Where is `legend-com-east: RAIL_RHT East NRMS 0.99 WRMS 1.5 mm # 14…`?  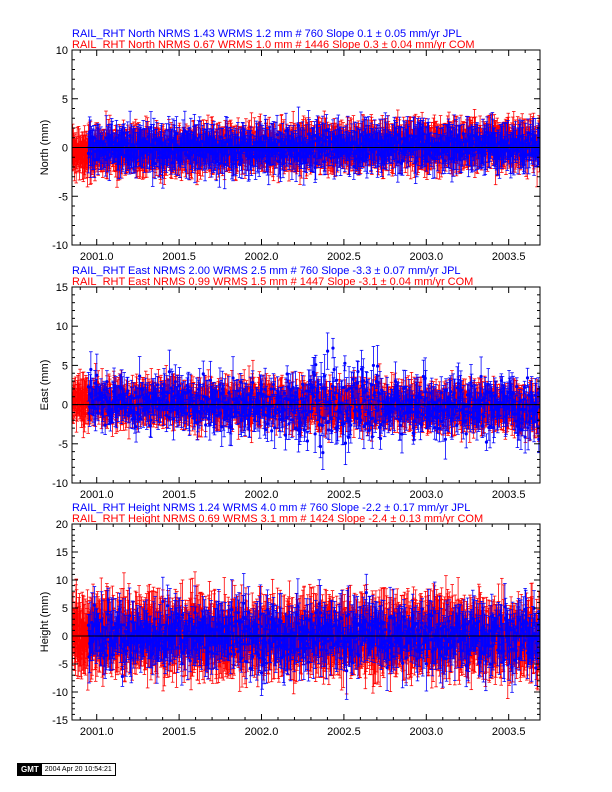 legend-com-east: RAIL_RHT East NRMS 0.99 WRMS 1.5 mm # 14… is located at coordinates (272, 282).